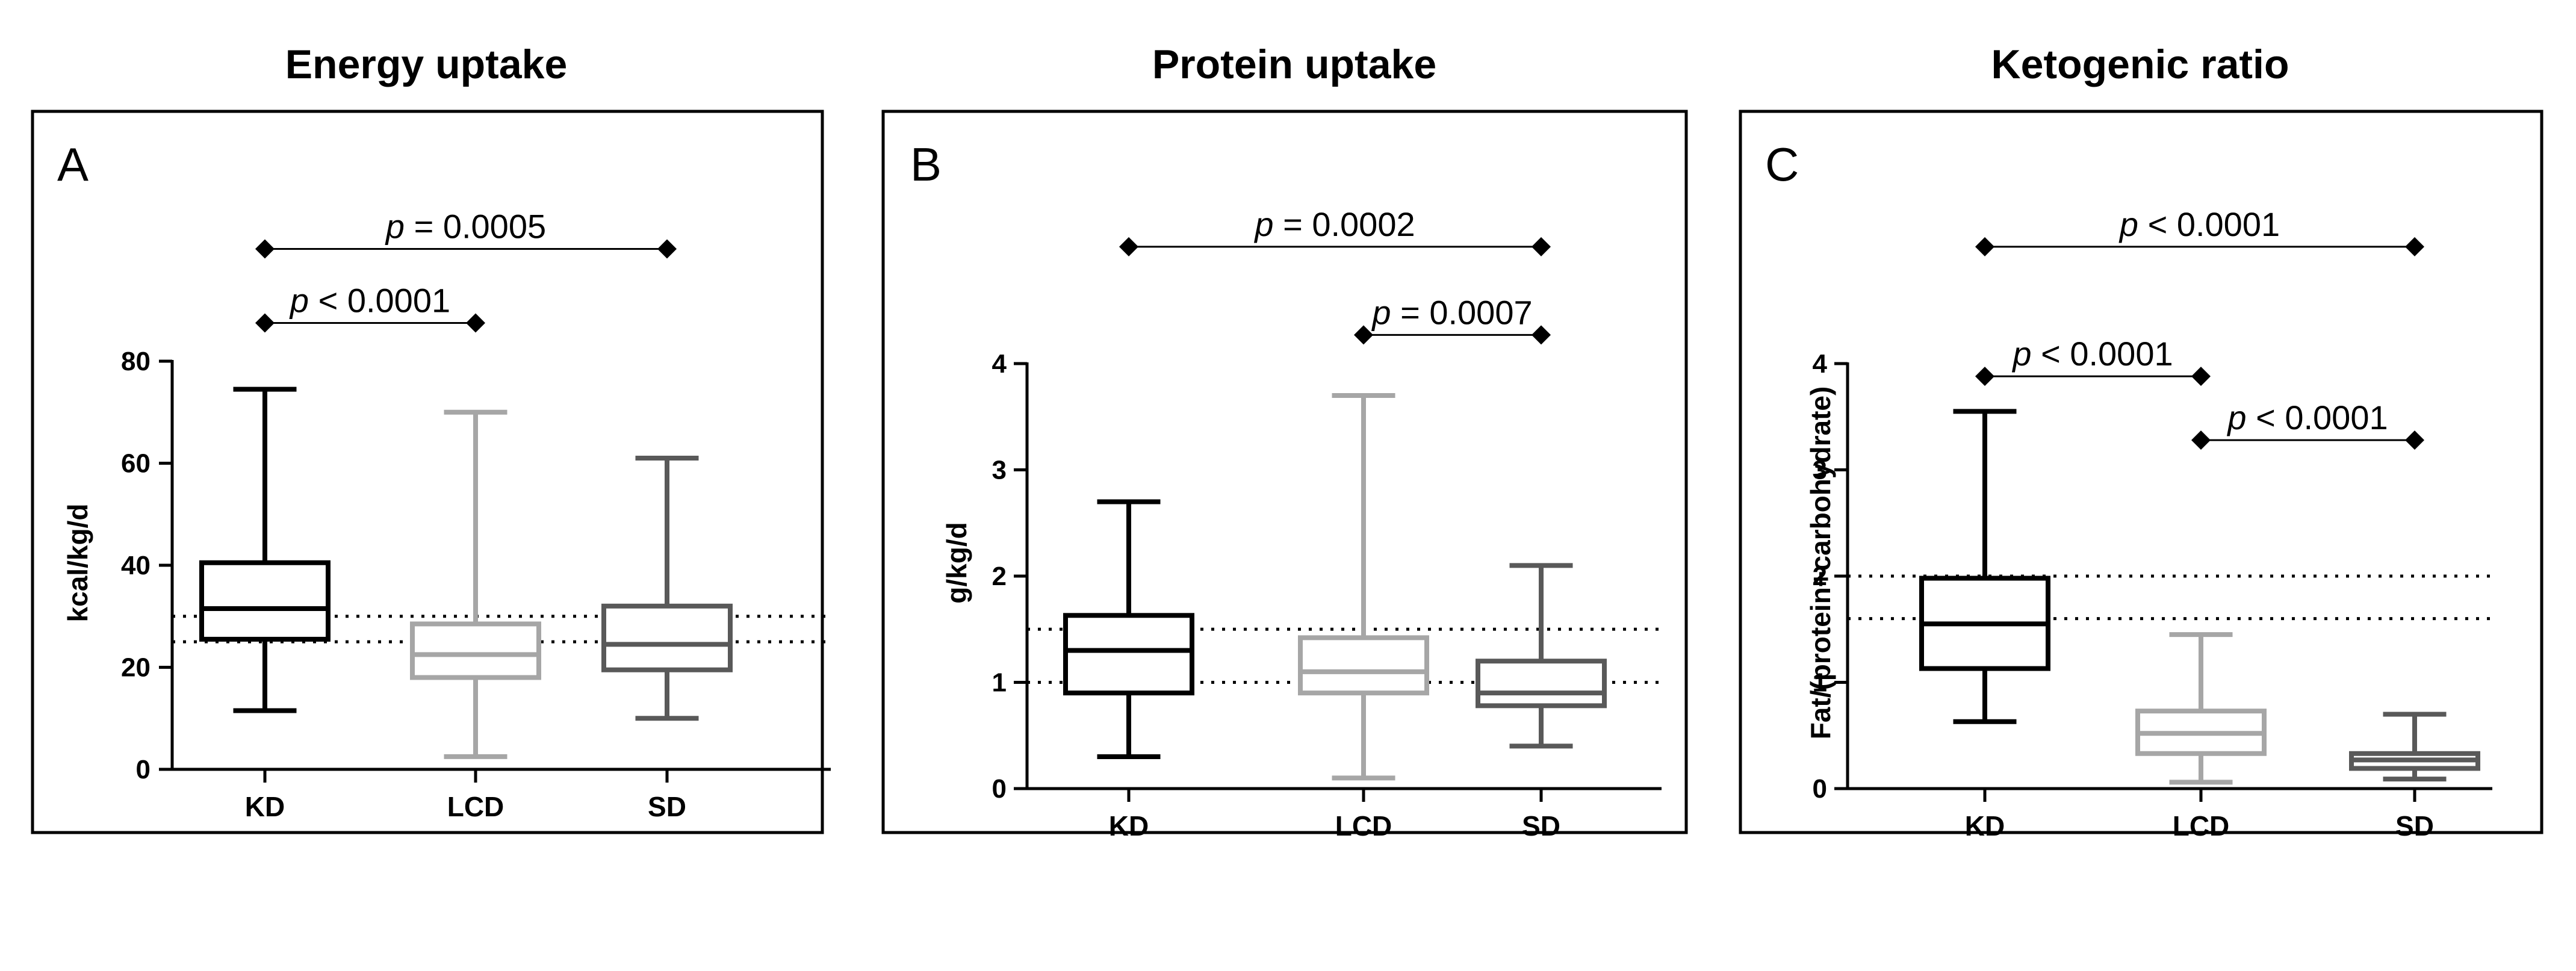 Image resolution: width=2576 pixels, height=971 pixels. I want to click on p-value-label: p = 0.0005, so click(465, 227).